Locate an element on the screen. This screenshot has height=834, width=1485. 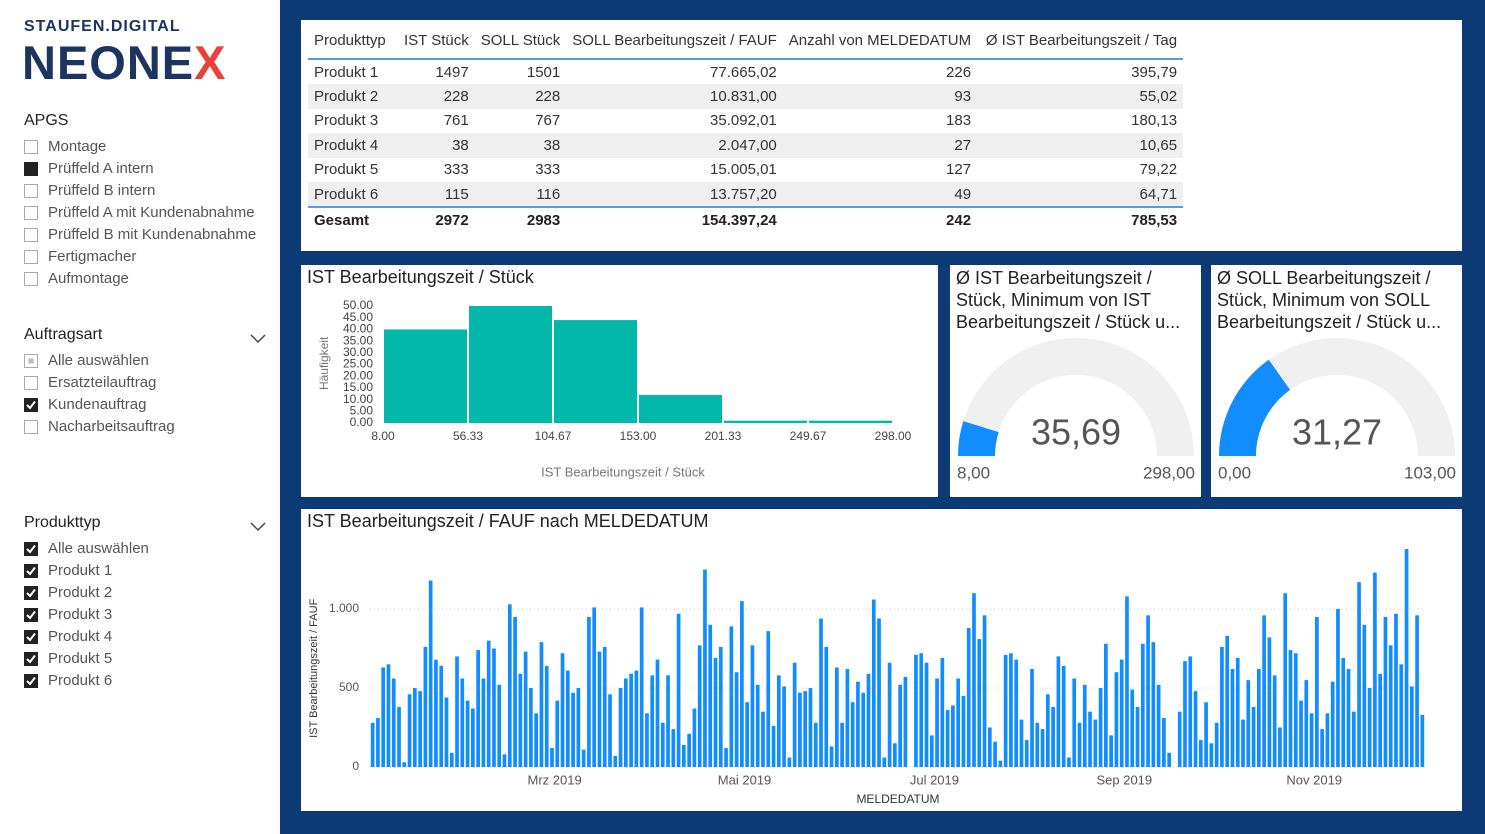
table-cell: 1497 is located at coordinates (452, 72).